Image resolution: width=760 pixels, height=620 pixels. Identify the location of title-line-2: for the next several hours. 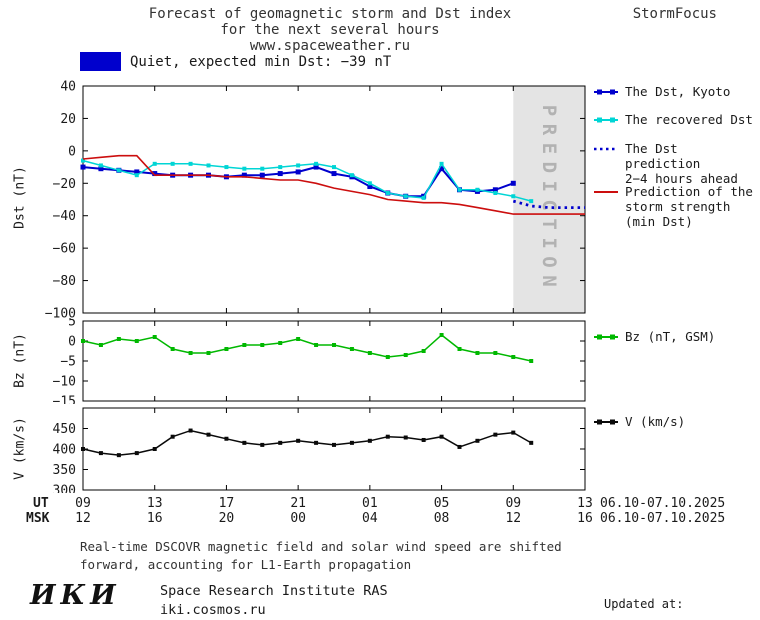
(330, 30).